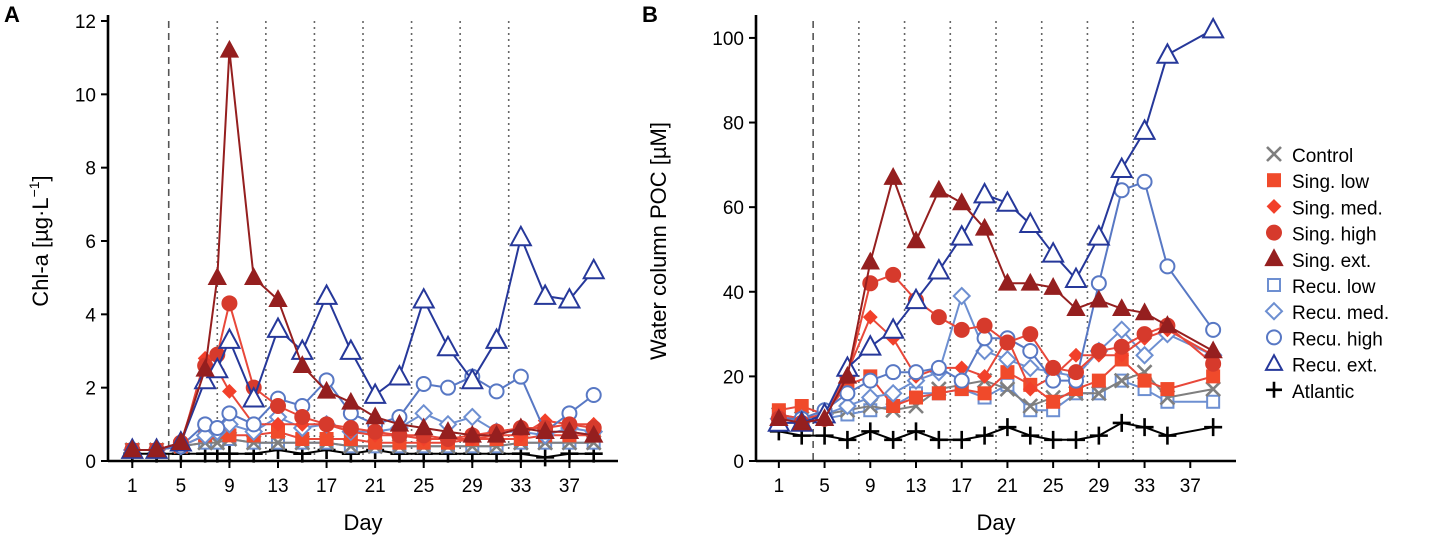 This screenshot has height=537, width=1434. What do you see at coordinates (915, 486) in the screenshot?
I see `x-tick-label: 13` at bounding box center [915, 486].